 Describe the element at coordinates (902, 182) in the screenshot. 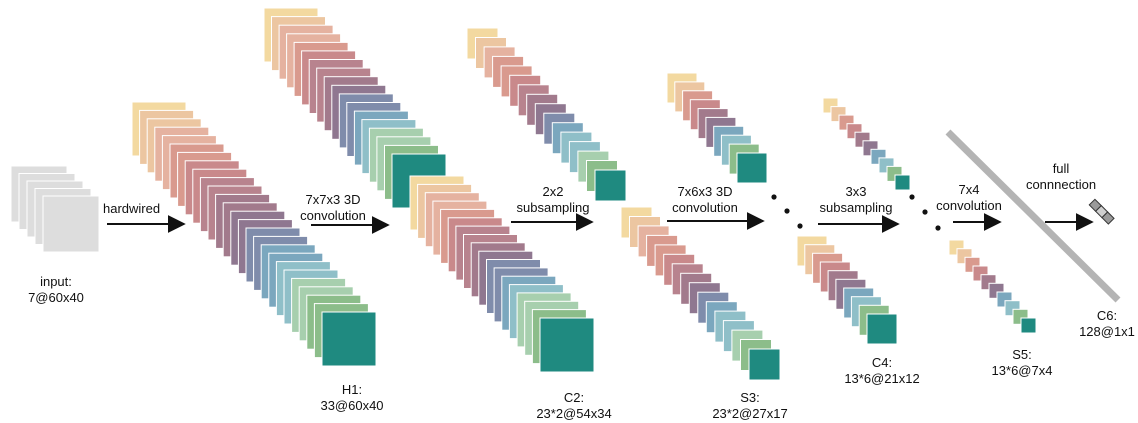

I see `s5-stack-a-map` at that location.